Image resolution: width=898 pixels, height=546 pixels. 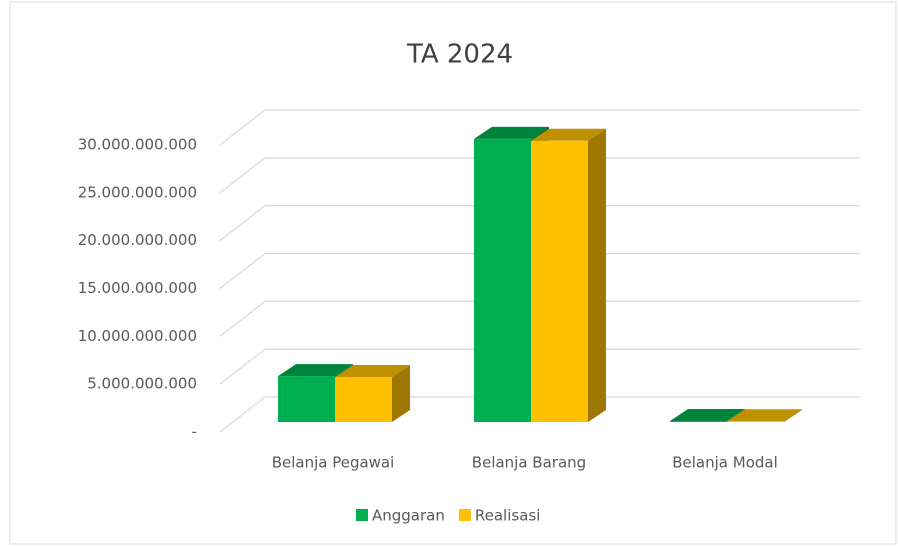 What do you see at coordinates (137, 145) in the screenshot?
I see `y-tick-label: 30.000.000.000` at bounding box center [137, 145].